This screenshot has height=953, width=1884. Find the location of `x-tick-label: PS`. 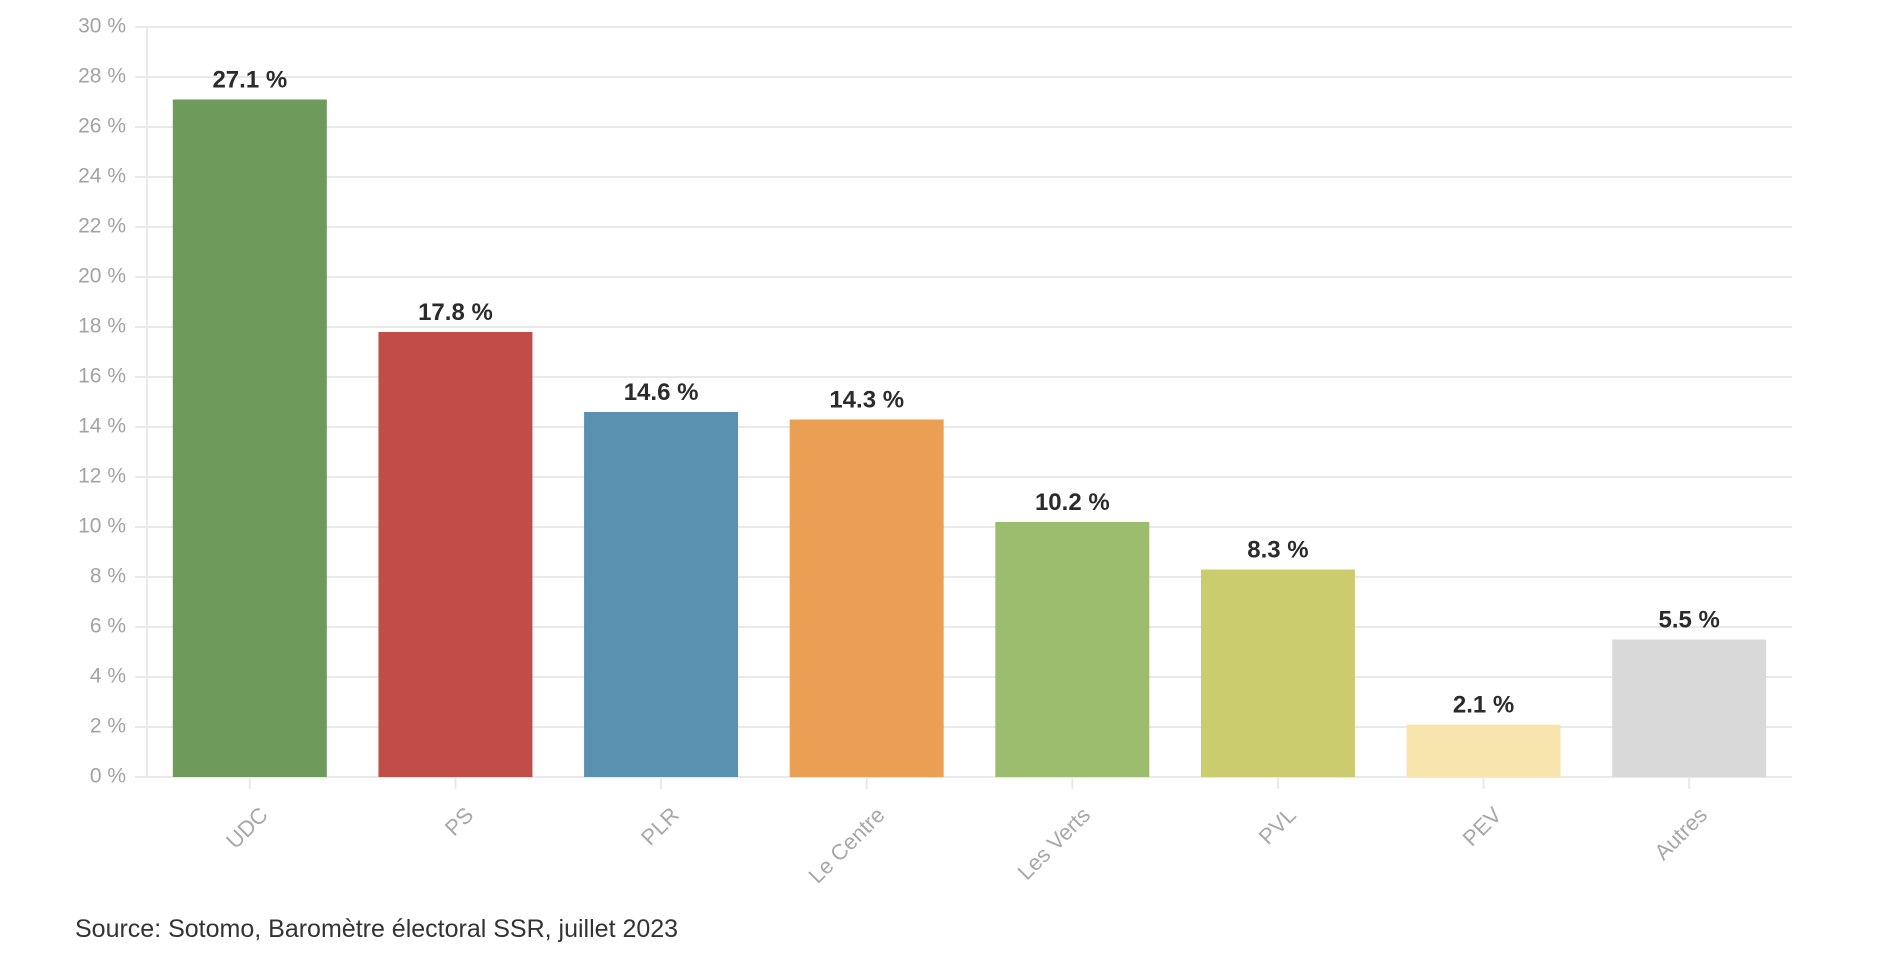

x-tick-label: PS is located at coordinates (459, 821).